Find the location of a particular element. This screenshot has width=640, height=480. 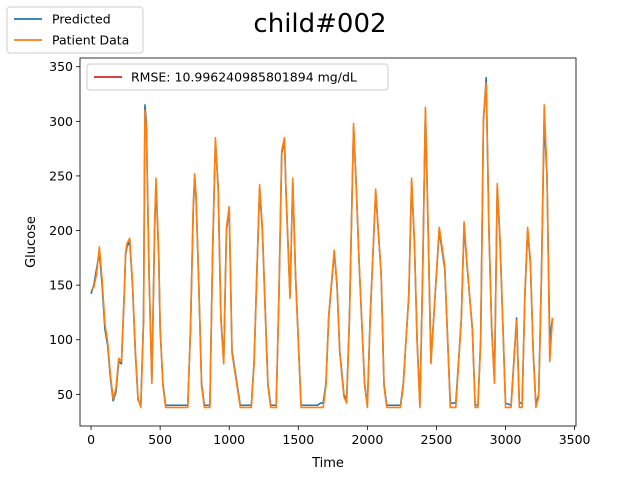

x-tick-label: 500 is located at coordinates (160, 439).